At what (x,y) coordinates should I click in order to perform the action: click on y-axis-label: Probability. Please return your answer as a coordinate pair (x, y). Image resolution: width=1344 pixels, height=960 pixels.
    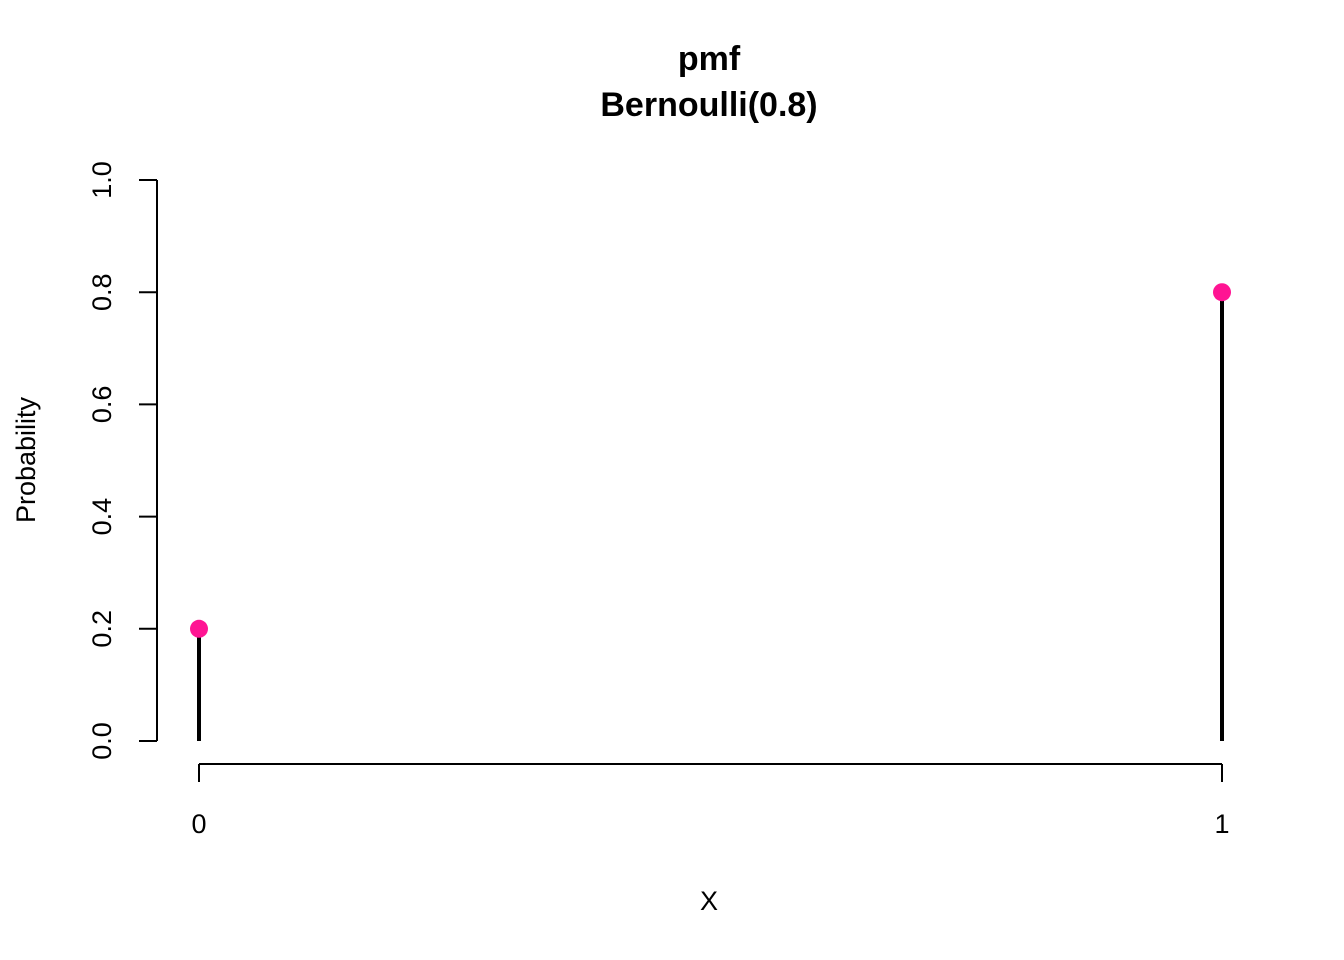
    Looking at the image, I should click on (26, 459).